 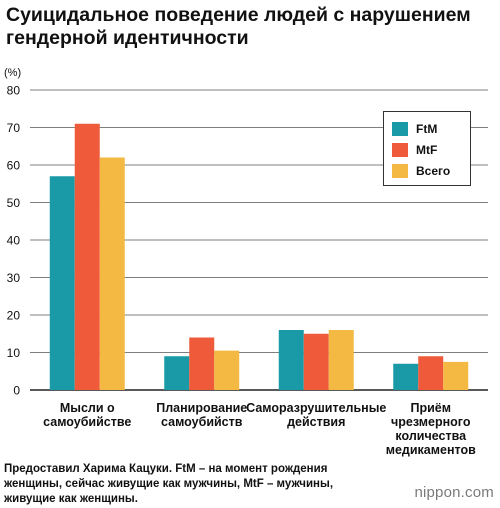 What do you see at coordinates (14, 353) in the screenshot?
I see `y-tick-label-10: 10` at bounding box center [14, 353].